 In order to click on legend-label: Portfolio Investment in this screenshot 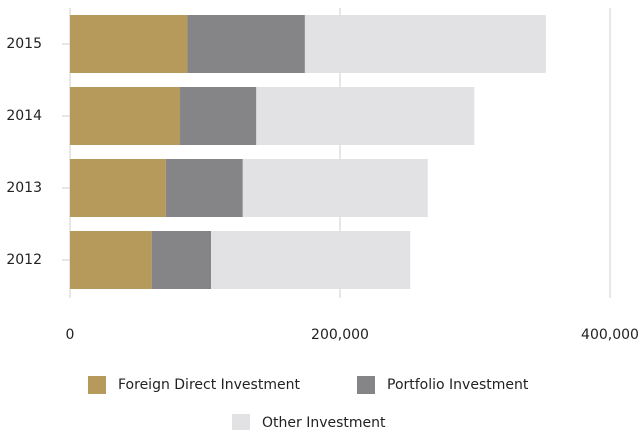, I will do `click(458, 385)`.